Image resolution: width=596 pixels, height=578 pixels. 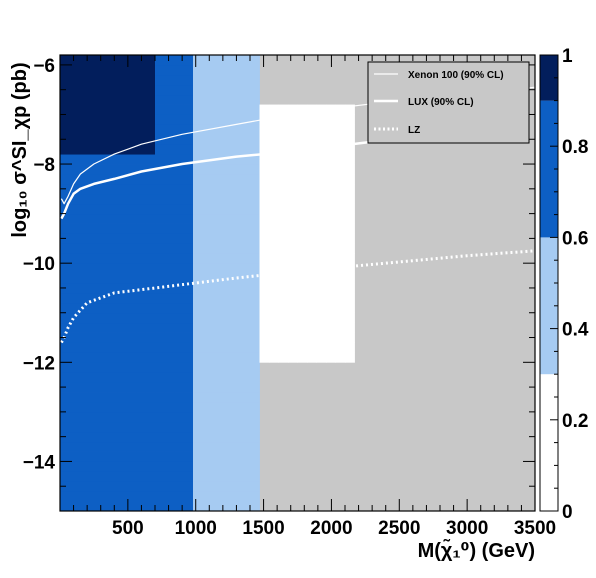 I want to click on y-tick-label: −10, so click(x=39, y=264).